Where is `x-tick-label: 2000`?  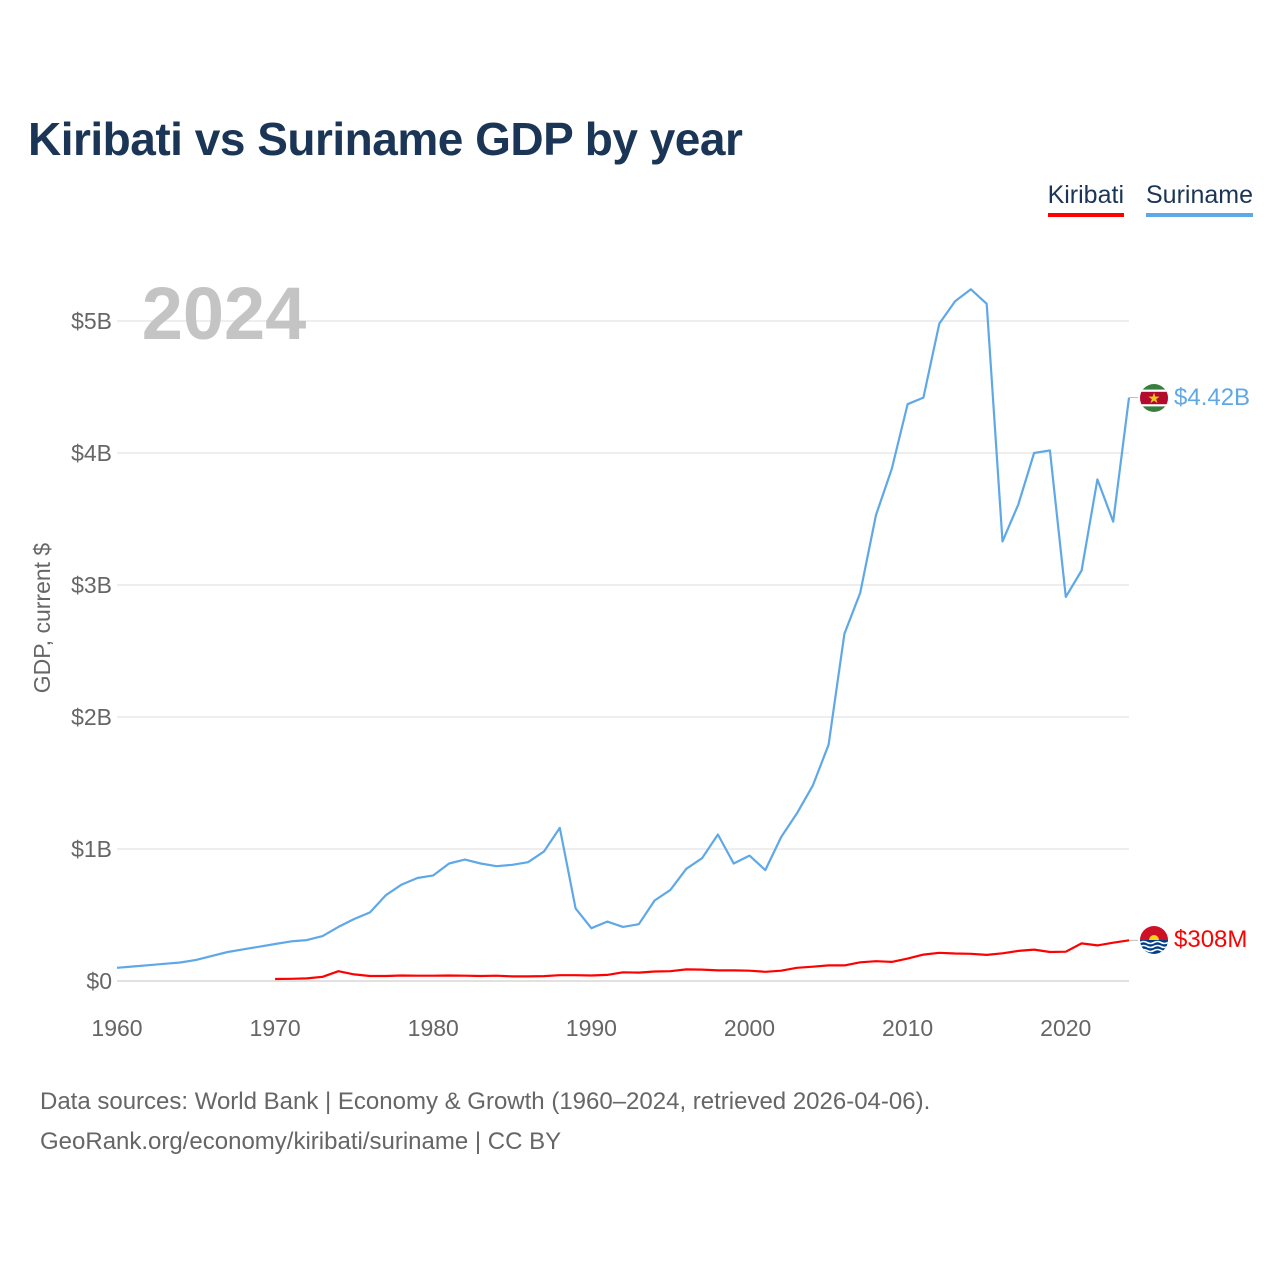 x-tick-label: 2000 is located at coordinates (749, 1028).